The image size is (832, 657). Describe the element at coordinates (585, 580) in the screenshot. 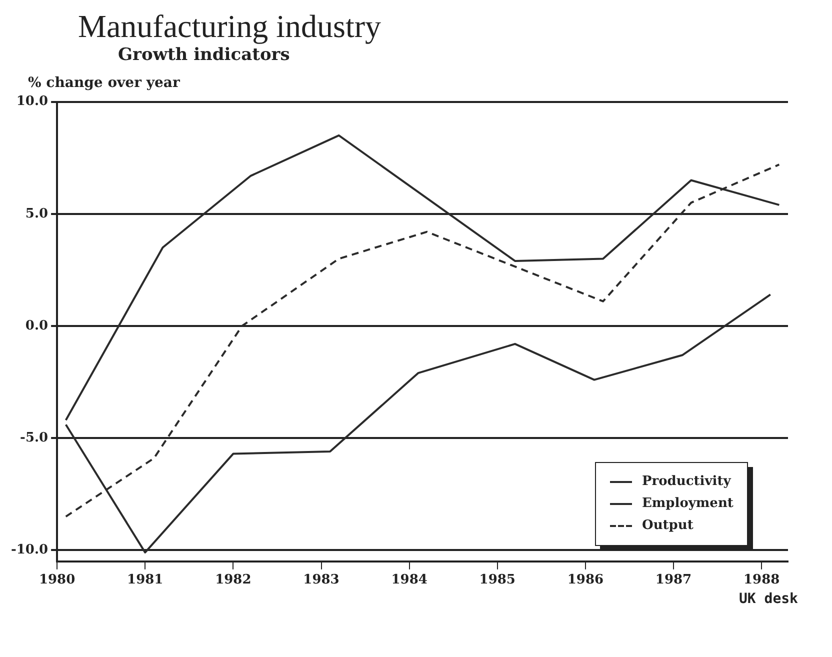

I see `x-tick-label: 1986` at that location.